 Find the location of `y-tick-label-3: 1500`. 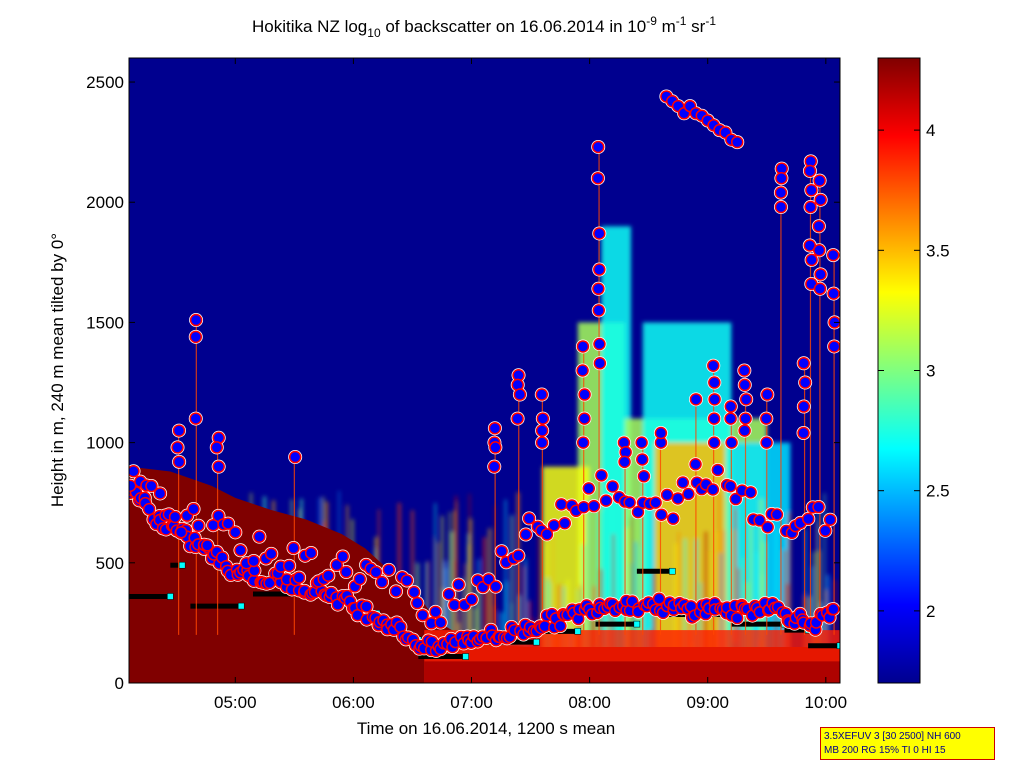

y-tick-label-3: 1500 is located at coordinates (105, 322).